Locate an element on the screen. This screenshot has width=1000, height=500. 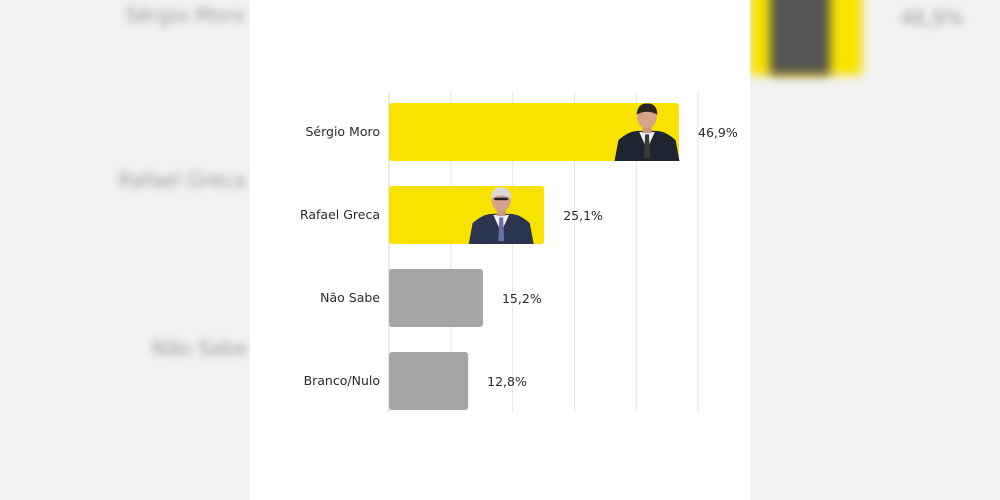
bar-s-rgio-moro is located at coordinates (534, 132).